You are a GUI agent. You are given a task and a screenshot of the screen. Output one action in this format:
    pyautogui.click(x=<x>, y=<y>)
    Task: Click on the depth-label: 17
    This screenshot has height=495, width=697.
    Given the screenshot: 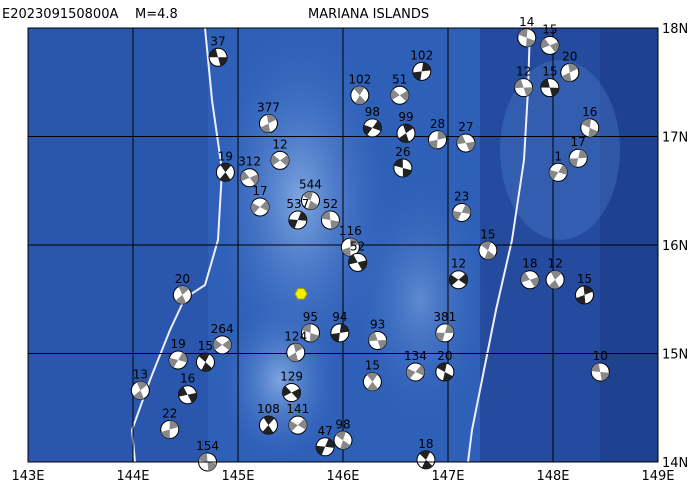 What is the action you would take?
    pyautogui.click(x=259, y=191)
    